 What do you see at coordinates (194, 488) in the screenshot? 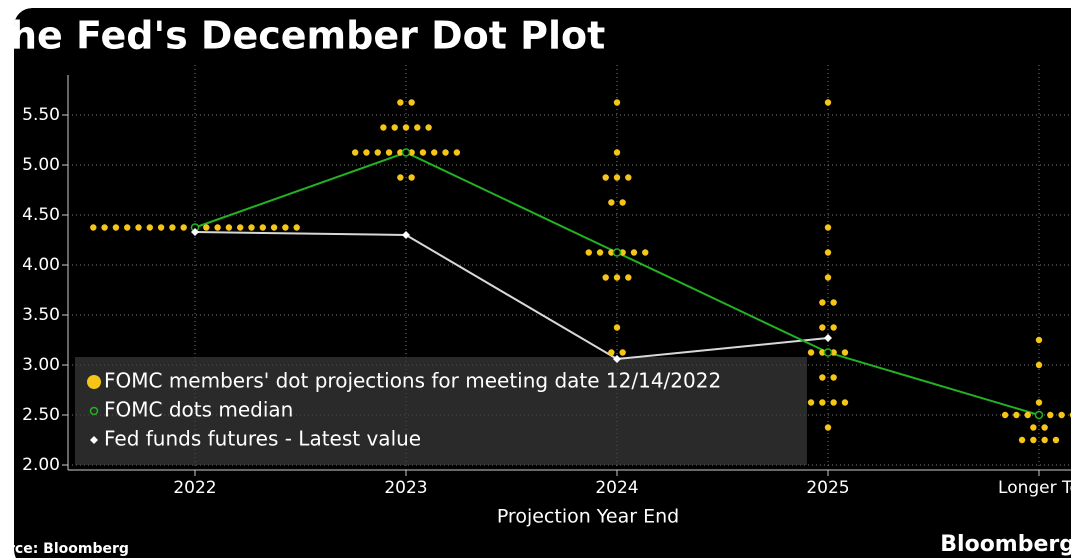
I see `x-tick-label: 2022` at bounding box center [194, 488].